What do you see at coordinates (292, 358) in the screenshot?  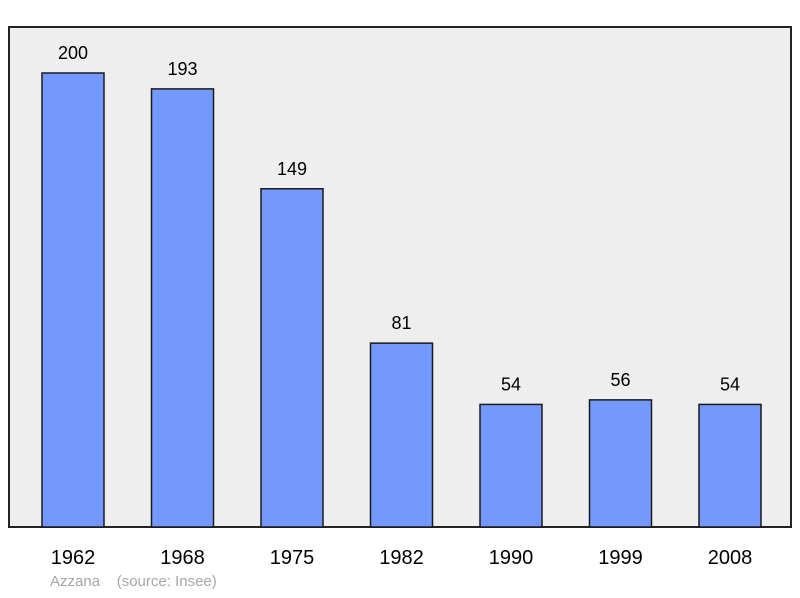 I see `bar-1975` at bounding box center [292, 358].